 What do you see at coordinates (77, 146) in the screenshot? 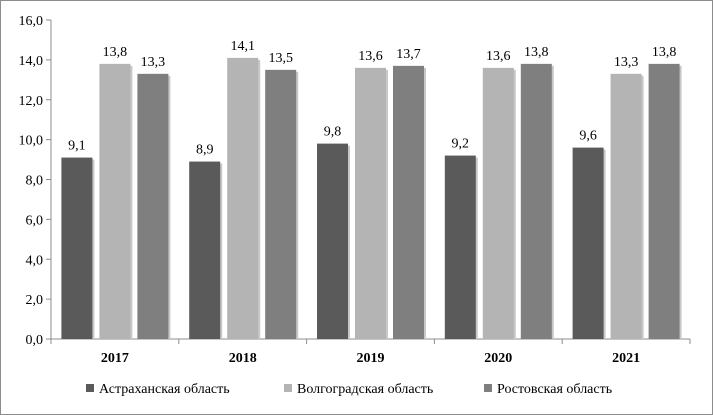
I see `data-label: 9,1` at bounding box center [77, 146].